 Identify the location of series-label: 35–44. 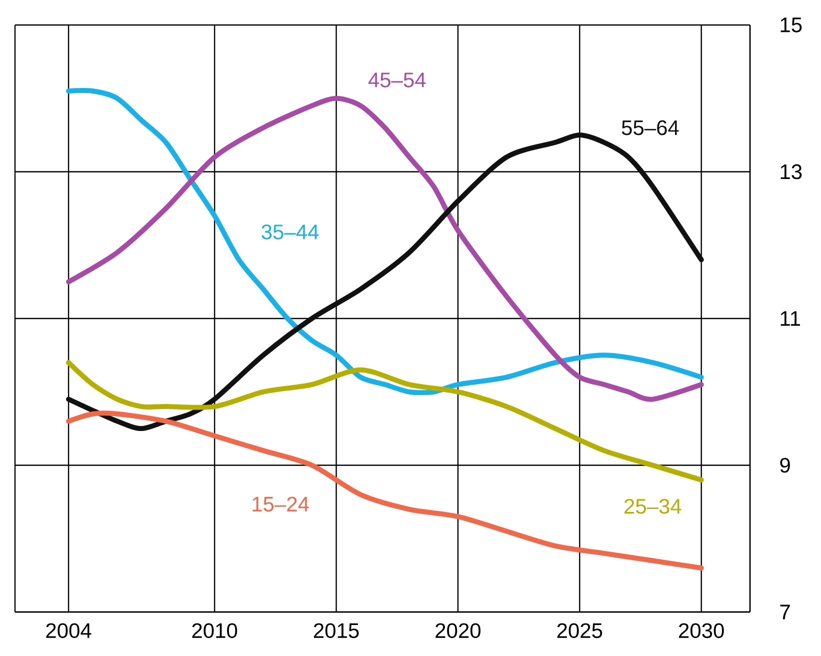
(290, 232).